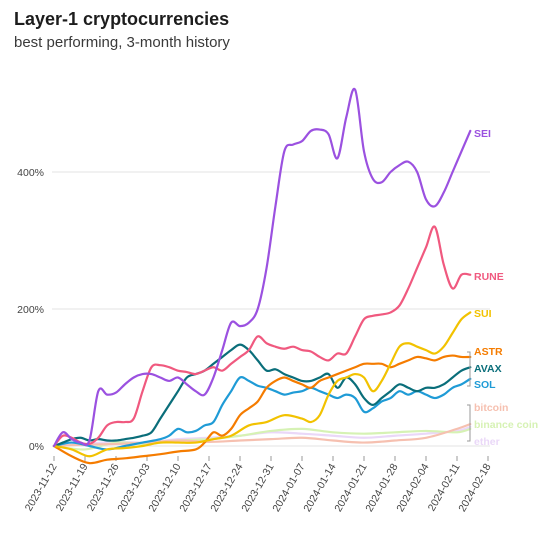 This screenshot has width=557, height=547. I want to click on series-label-rune: RUNE, so click(489, 277).